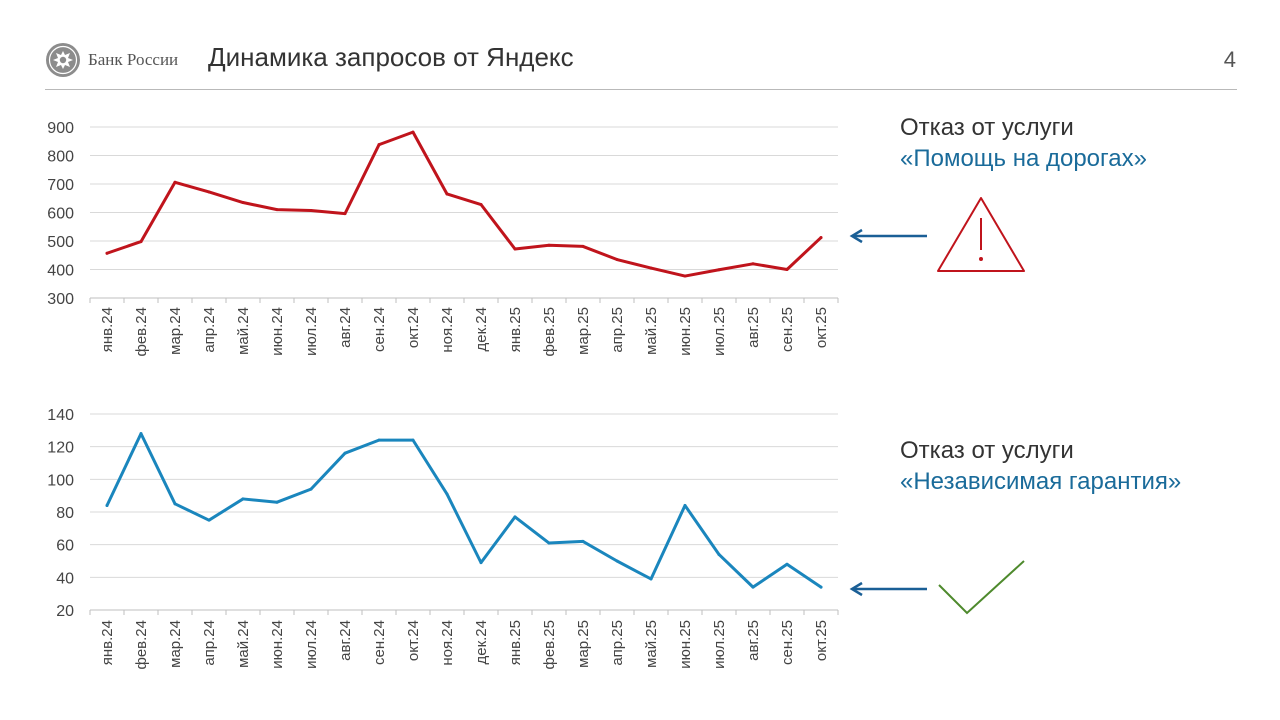 This screenshot has height=720, width=1280. Describe the element at coordinates (391, 57) in the screenshot. I see `page-title: Динамика запросов от Яндекс` at that location.